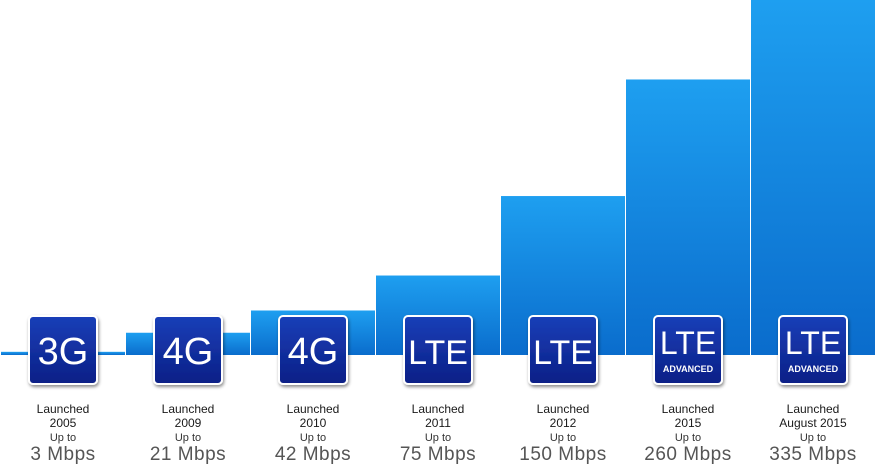 The image size is (877, 466). I want to click on launched-word-6: Launched, so click(813, 409).